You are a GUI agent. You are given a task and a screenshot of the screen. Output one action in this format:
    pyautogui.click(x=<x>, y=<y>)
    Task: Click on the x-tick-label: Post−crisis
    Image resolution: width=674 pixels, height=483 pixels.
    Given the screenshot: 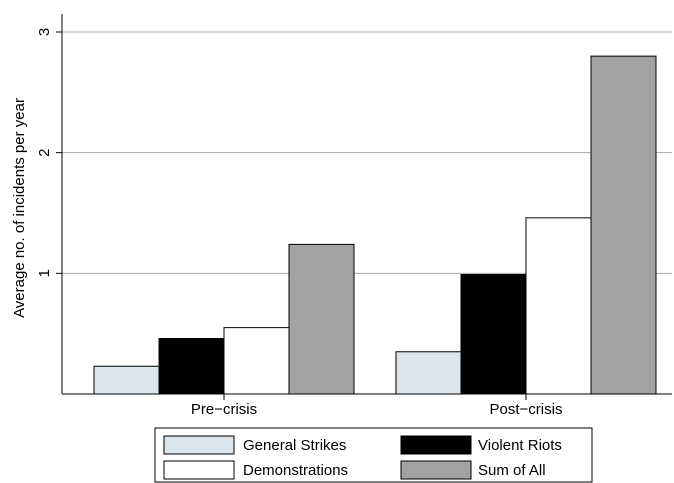 What is the action you would take?
    pyautogui.click(x=526, y=409)
    